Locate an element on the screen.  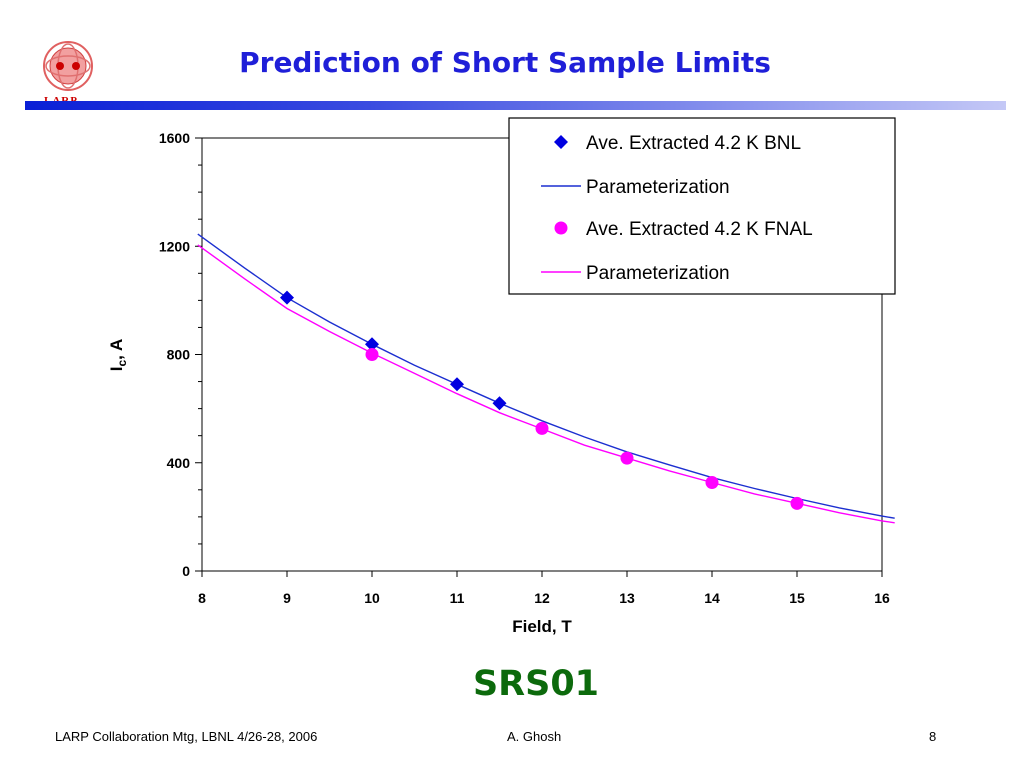
slide-title: Prediction of Short Sample Limits is located at coordinates (505, 62).